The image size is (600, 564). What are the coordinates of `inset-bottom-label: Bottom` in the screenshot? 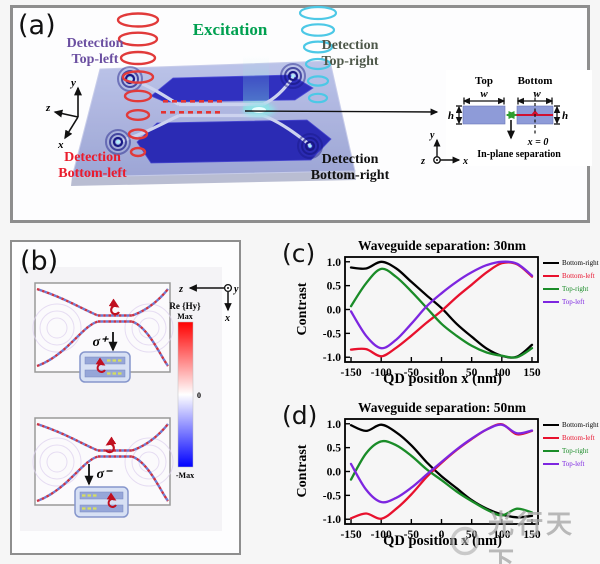 It's located at (535, 81).